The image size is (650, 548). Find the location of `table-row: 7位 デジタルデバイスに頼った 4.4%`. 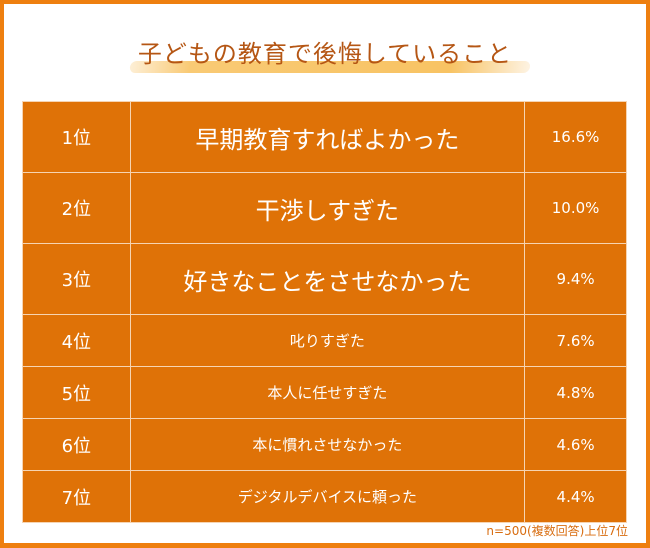

table-row: 7位 デジタルデバイスに頼った 4.4% is located at coordinates (324, 496).